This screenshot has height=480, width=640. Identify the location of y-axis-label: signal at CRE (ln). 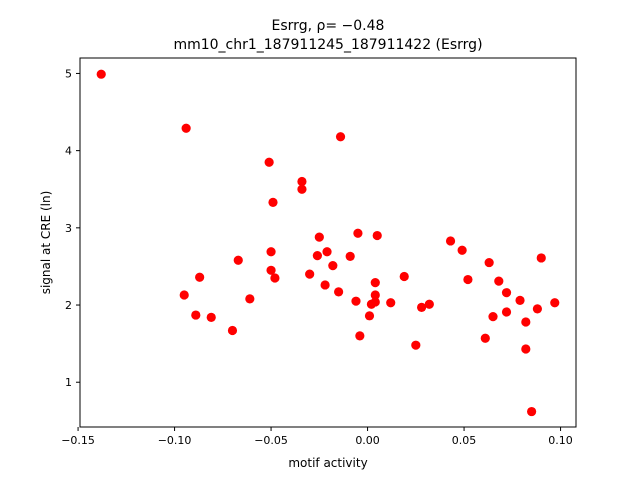
(46, 243).